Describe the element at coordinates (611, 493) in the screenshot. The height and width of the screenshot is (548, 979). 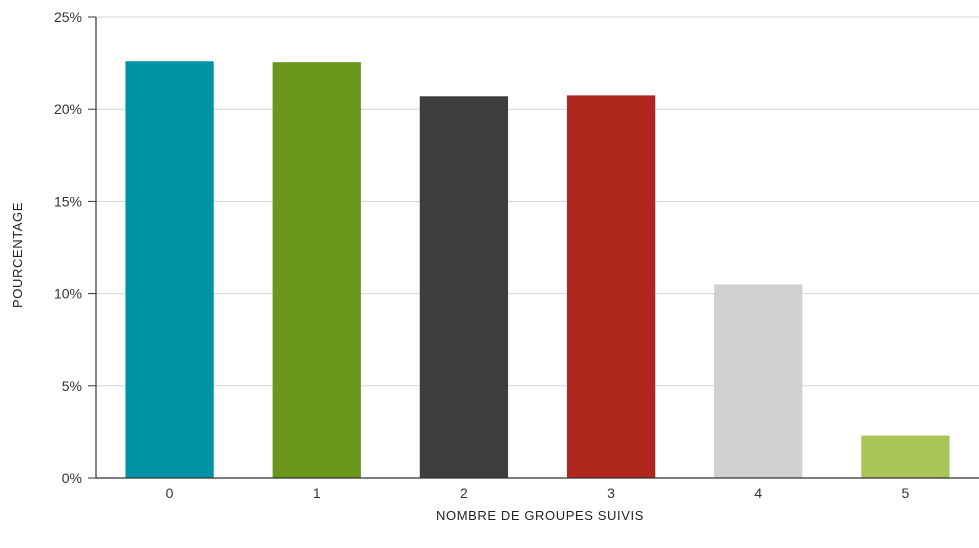
I see `x-tick-label: 3` at that location.